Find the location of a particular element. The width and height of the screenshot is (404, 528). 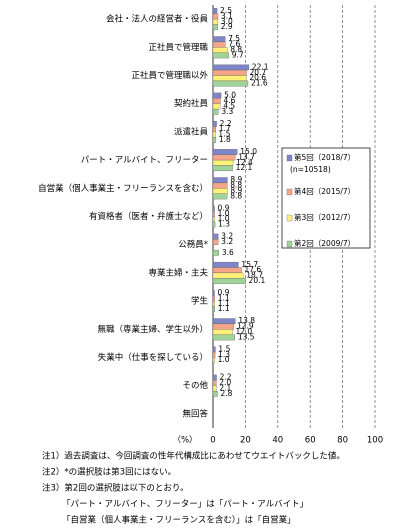

value-label: 17.6 is located at coordinates (253, 269).